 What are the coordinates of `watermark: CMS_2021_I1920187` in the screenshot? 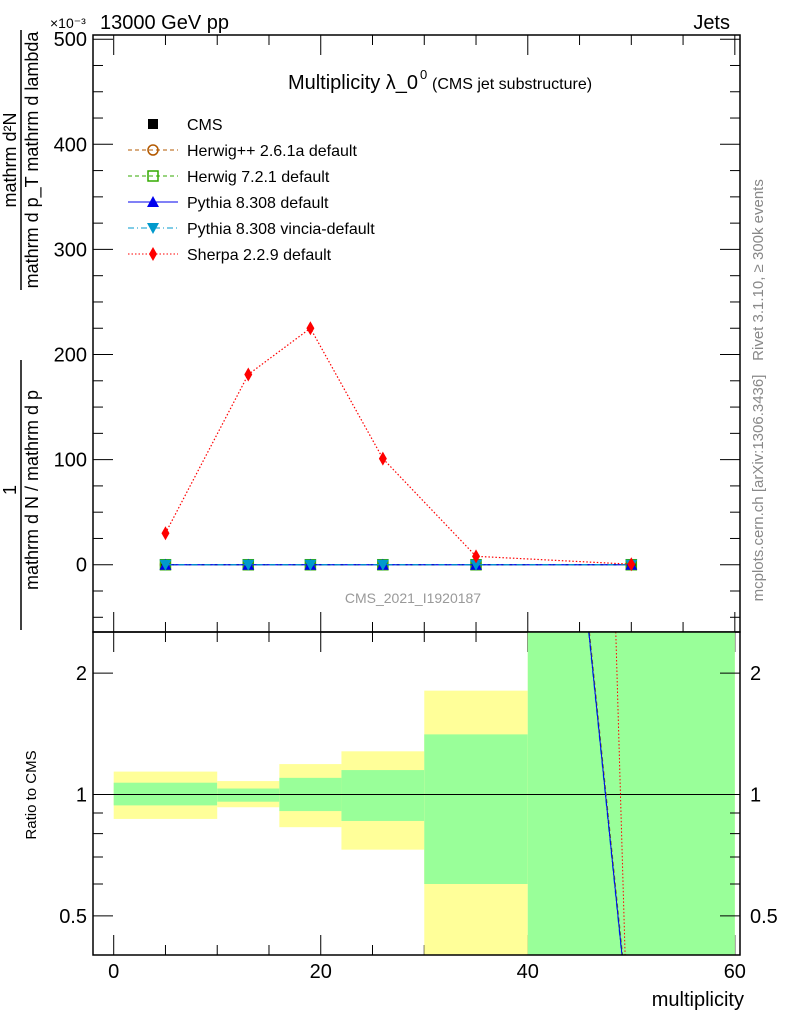 It's located at (413, 598).